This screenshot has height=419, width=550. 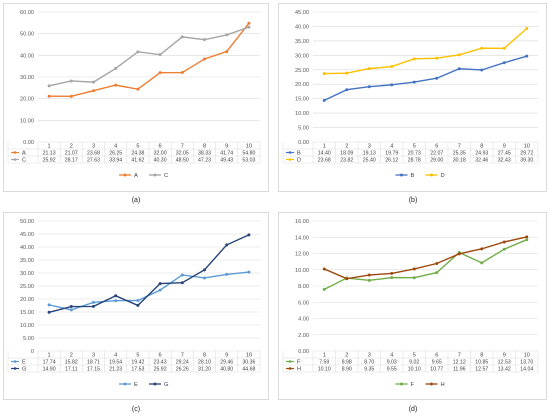 I want to click on caption-d: (d), so click(x=413, y=409).